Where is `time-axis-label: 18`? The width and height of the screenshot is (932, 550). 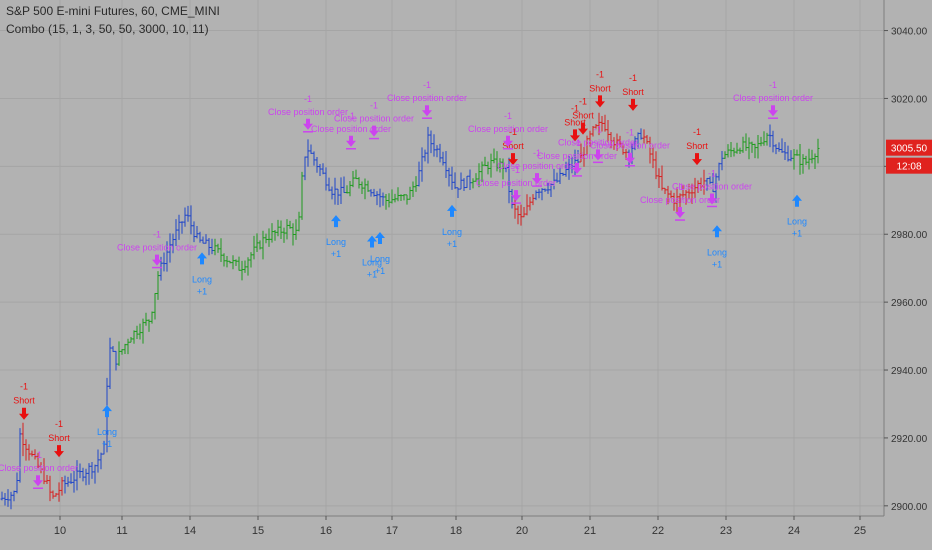 time-axis-label: 18 is located at coordinates (456, 531).